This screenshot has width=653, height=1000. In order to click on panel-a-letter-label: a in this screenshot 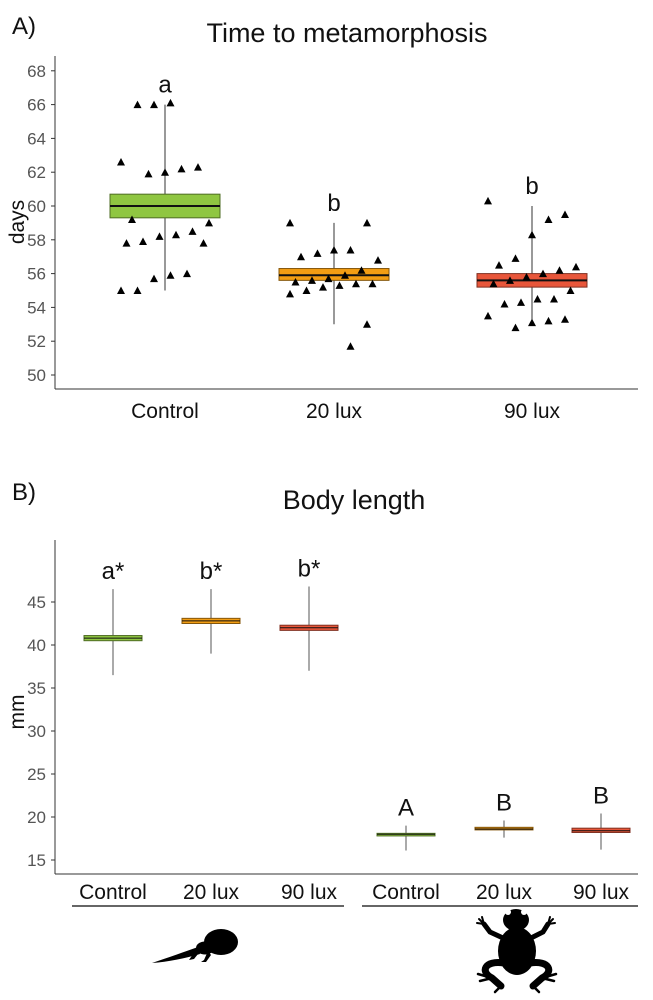, I will do `click(165, 85)`.